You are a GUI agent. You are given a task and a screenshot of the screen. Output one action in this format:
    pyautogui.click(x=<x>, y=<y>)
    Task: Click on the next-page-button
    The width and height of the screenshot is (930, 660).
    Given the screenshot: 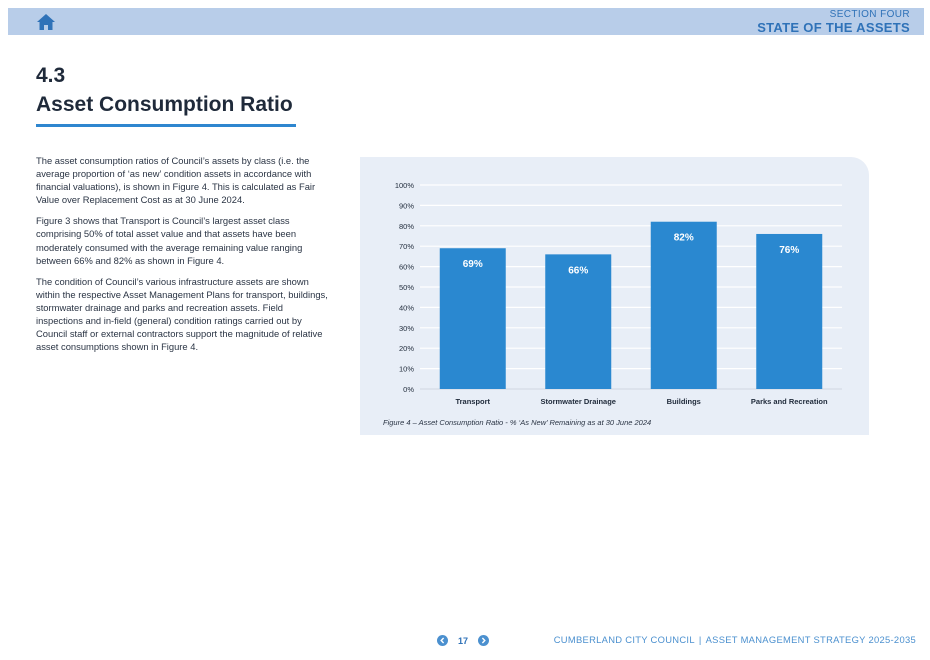 What is the action you would take?
    pyautogui.click(x=484, y=640)
    